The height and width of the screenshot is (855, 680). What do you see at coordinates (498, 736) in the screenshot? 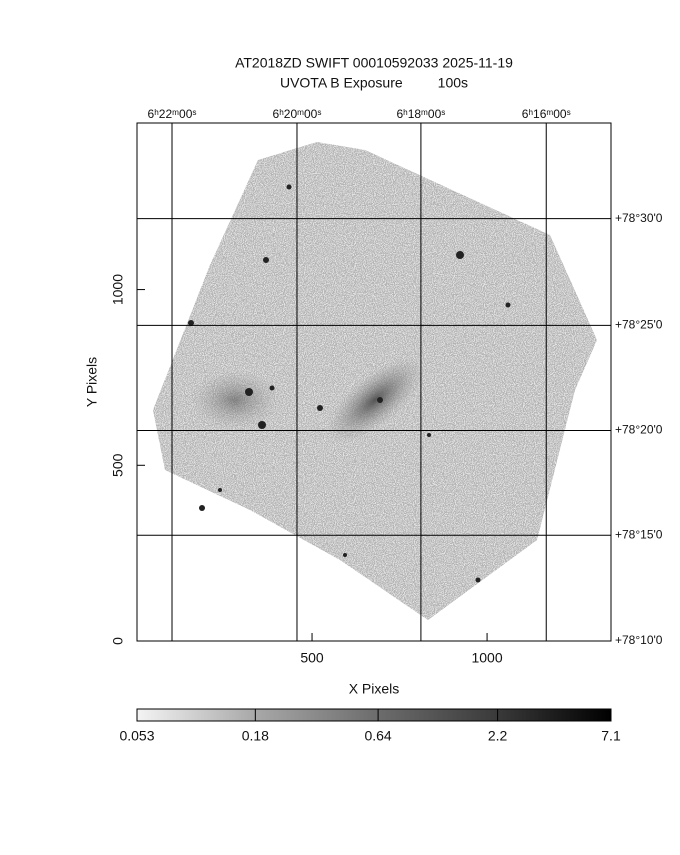
I see `colorbar-tick-label: 2.2` at bounding box center [498, 736].